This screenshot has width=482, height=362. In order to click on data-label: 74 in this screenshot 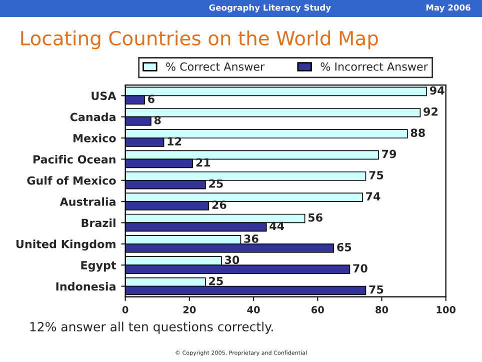, I will do `click(373, 196)`.